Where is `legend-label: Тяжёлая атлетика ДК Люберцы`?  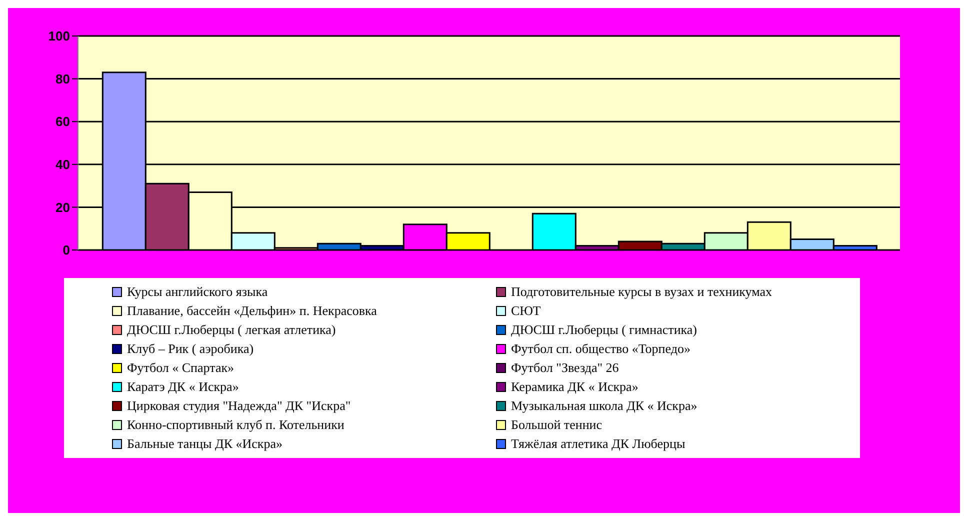 legend-label: Тяжёлая атлетика ДК Люберцы is located at coordinates (598, 444).